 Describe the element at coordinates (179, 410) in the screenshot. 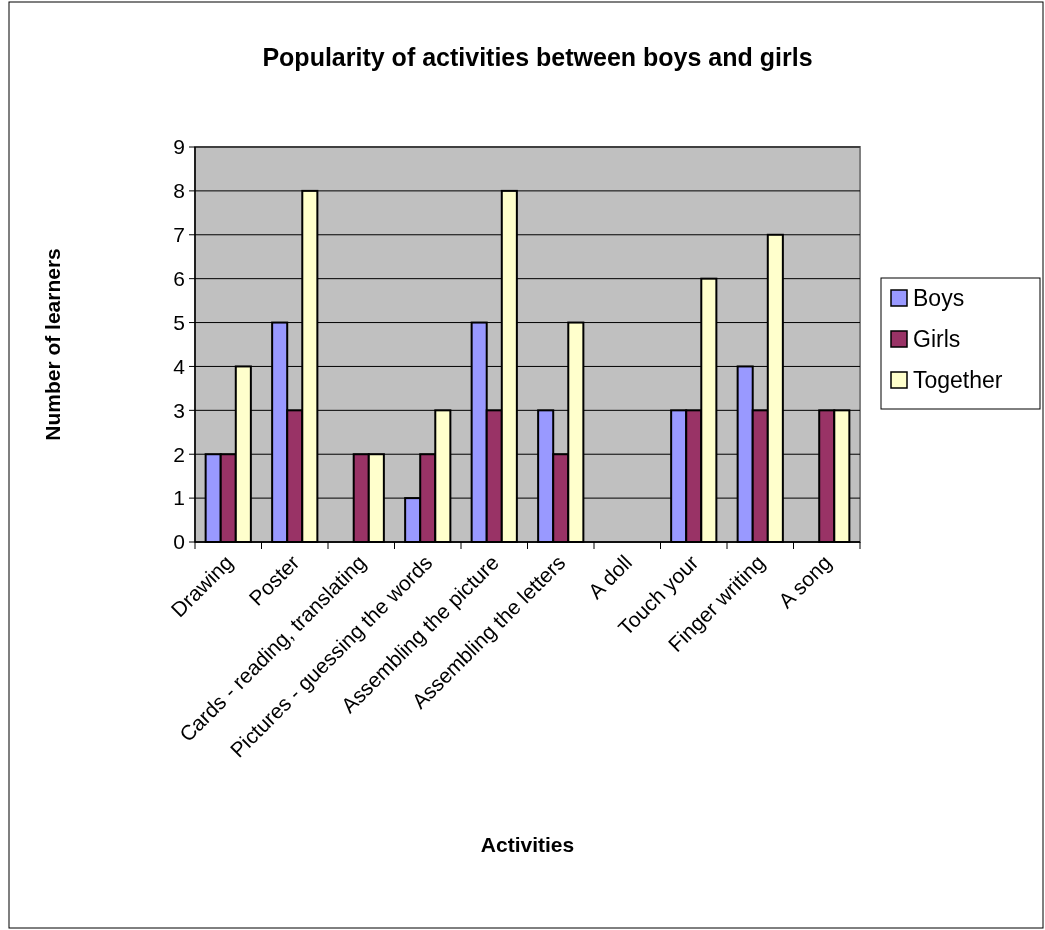

I see `y-tick-label: 3` at that location.